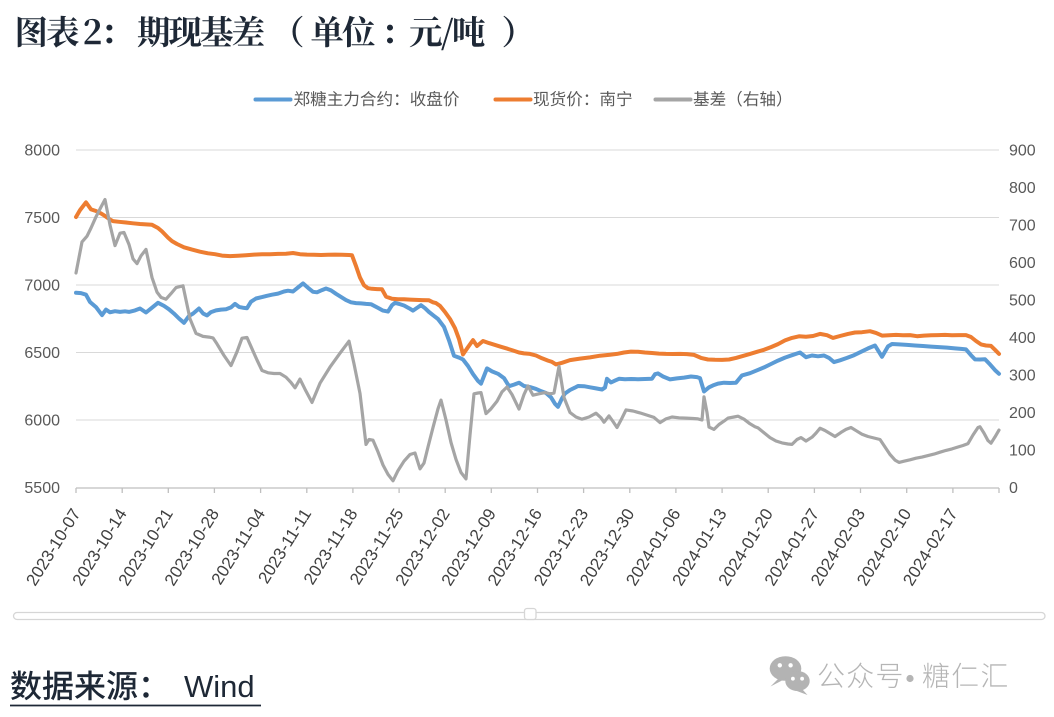  I want to click on svg-text: 0, so click(1013, 488).